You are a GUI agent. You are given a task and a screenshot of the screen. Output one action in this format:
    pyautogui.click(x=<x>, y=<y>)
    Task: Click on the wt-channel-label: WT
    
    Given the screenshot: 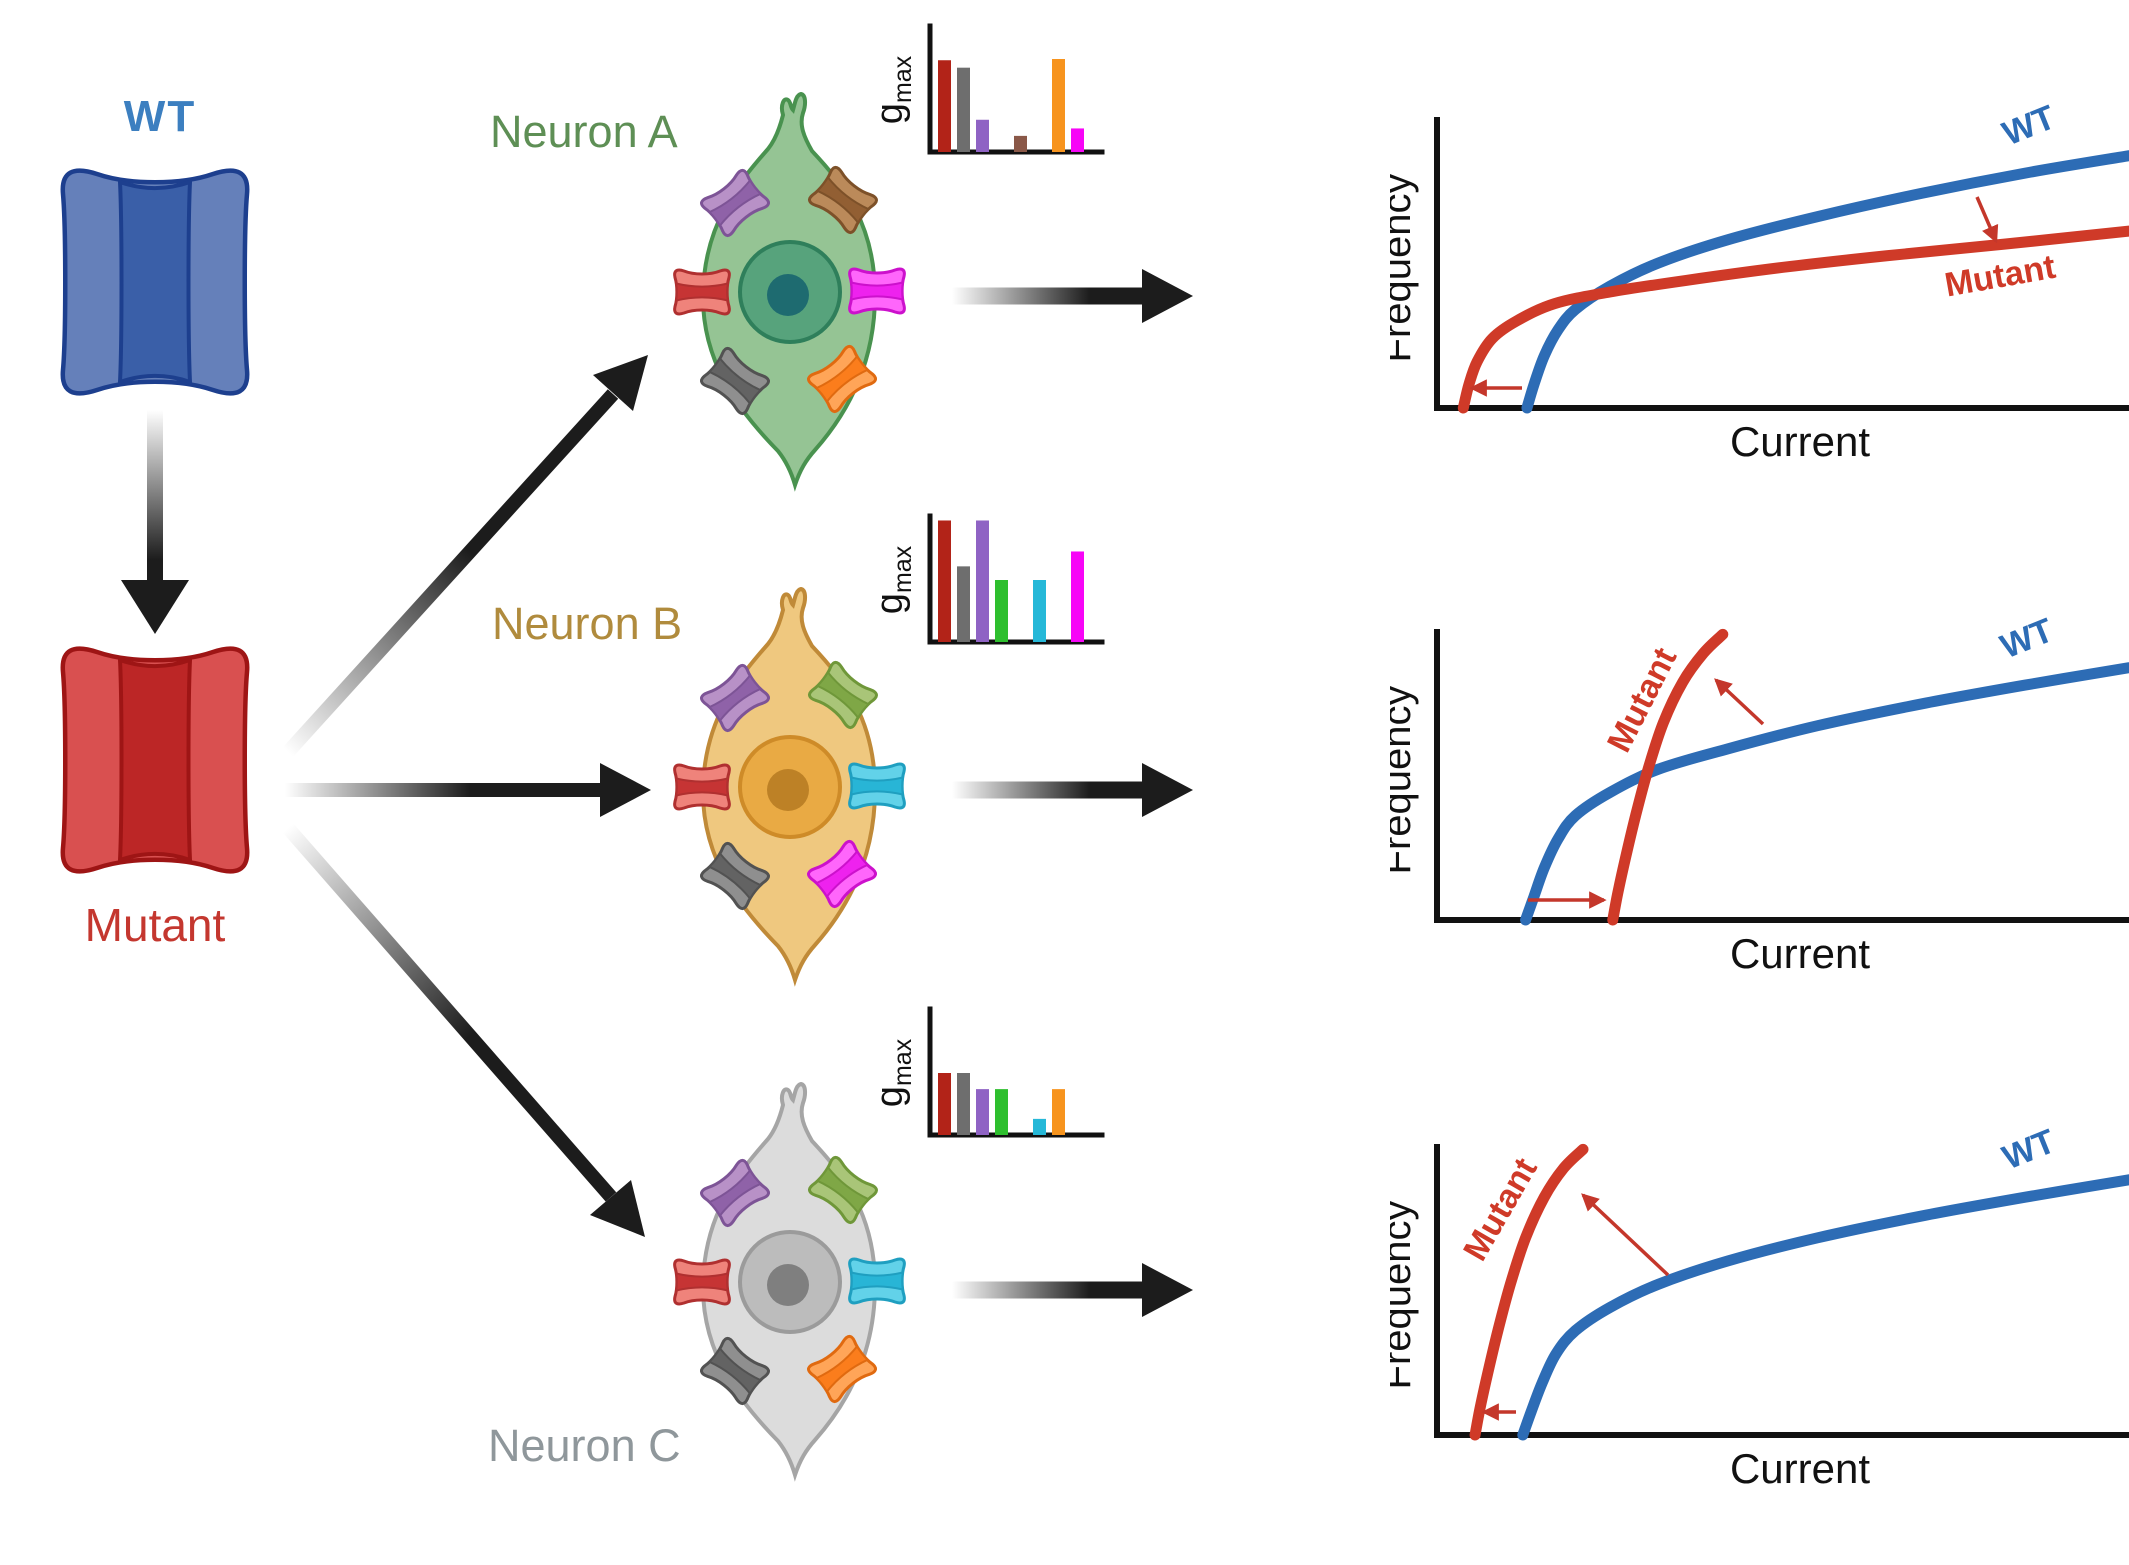 What is the action you would take?
    pyautogui.click(x=160, y=116)
    